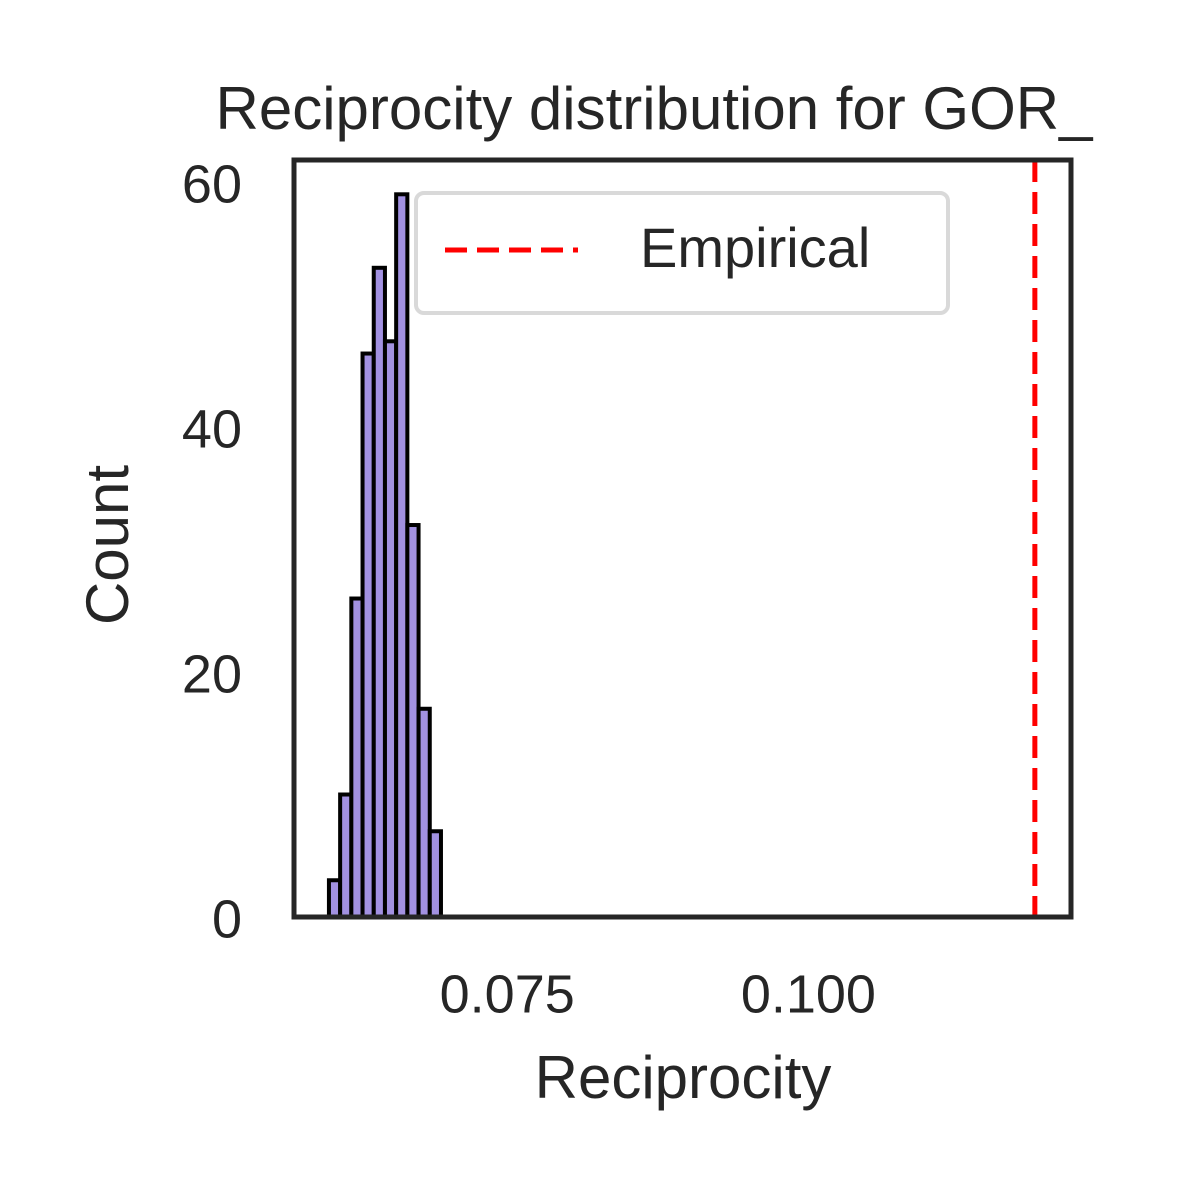  I want to click on x-tick-label: 0.100, so click(808, 994).